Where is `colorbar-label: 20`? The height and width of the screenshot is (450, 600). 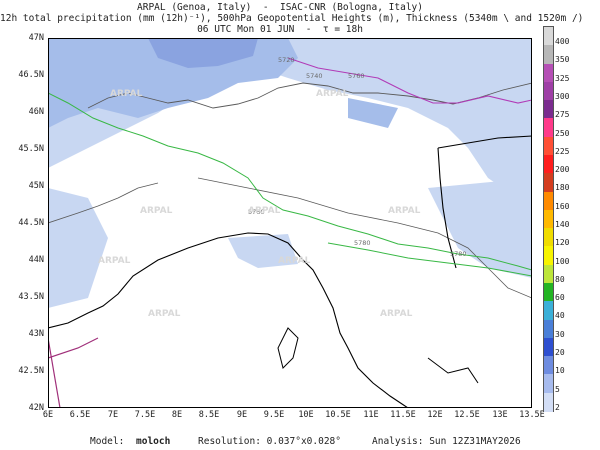
colorbar-label: 20 is located at coordinates (560, 352).